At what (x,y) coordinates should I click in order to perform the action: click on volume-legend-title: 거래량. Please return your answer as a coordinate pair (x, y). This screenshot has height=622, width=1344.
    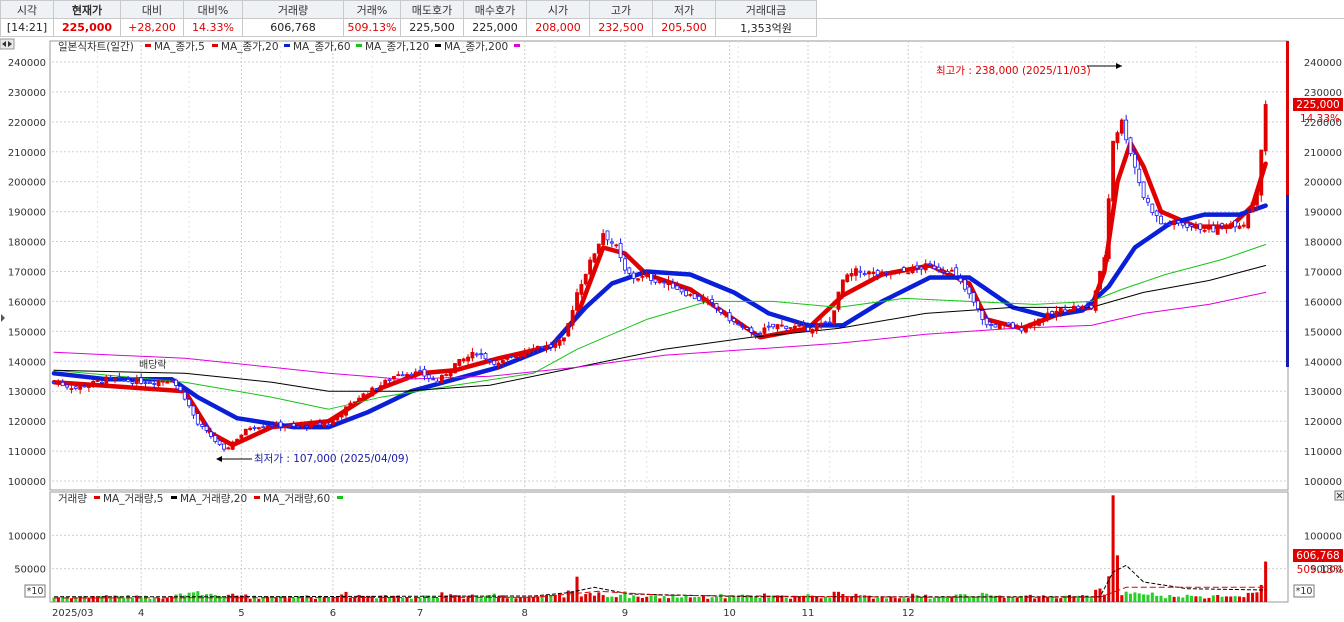
    Looking at the image, I should click on (72, 499).